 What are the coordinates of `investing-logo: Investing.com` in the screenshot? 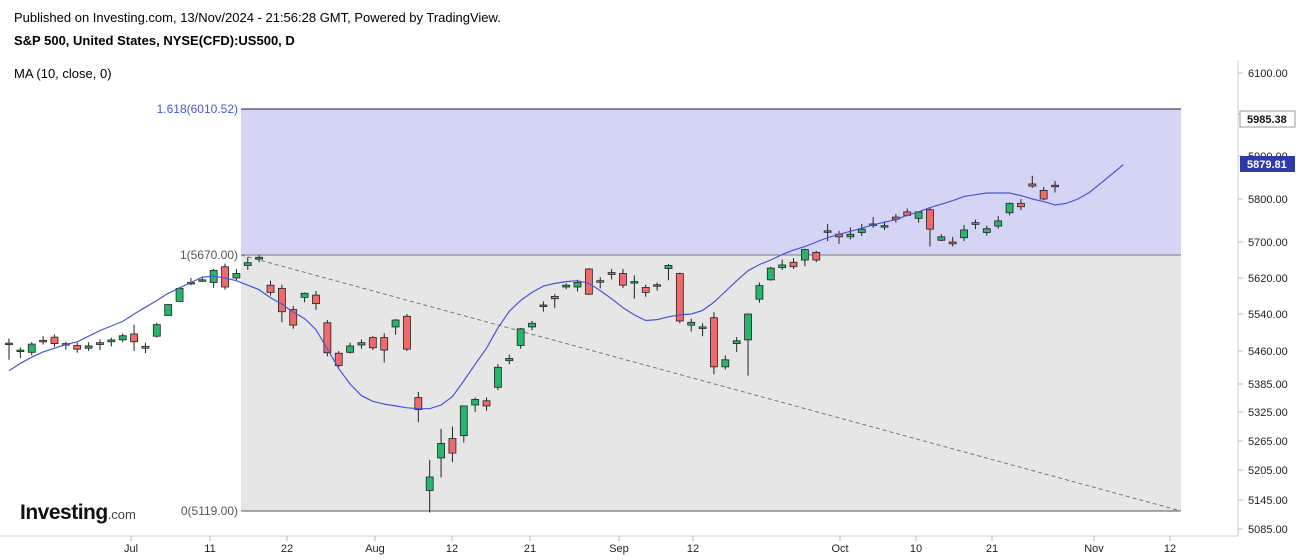 It's located at (78, 513).